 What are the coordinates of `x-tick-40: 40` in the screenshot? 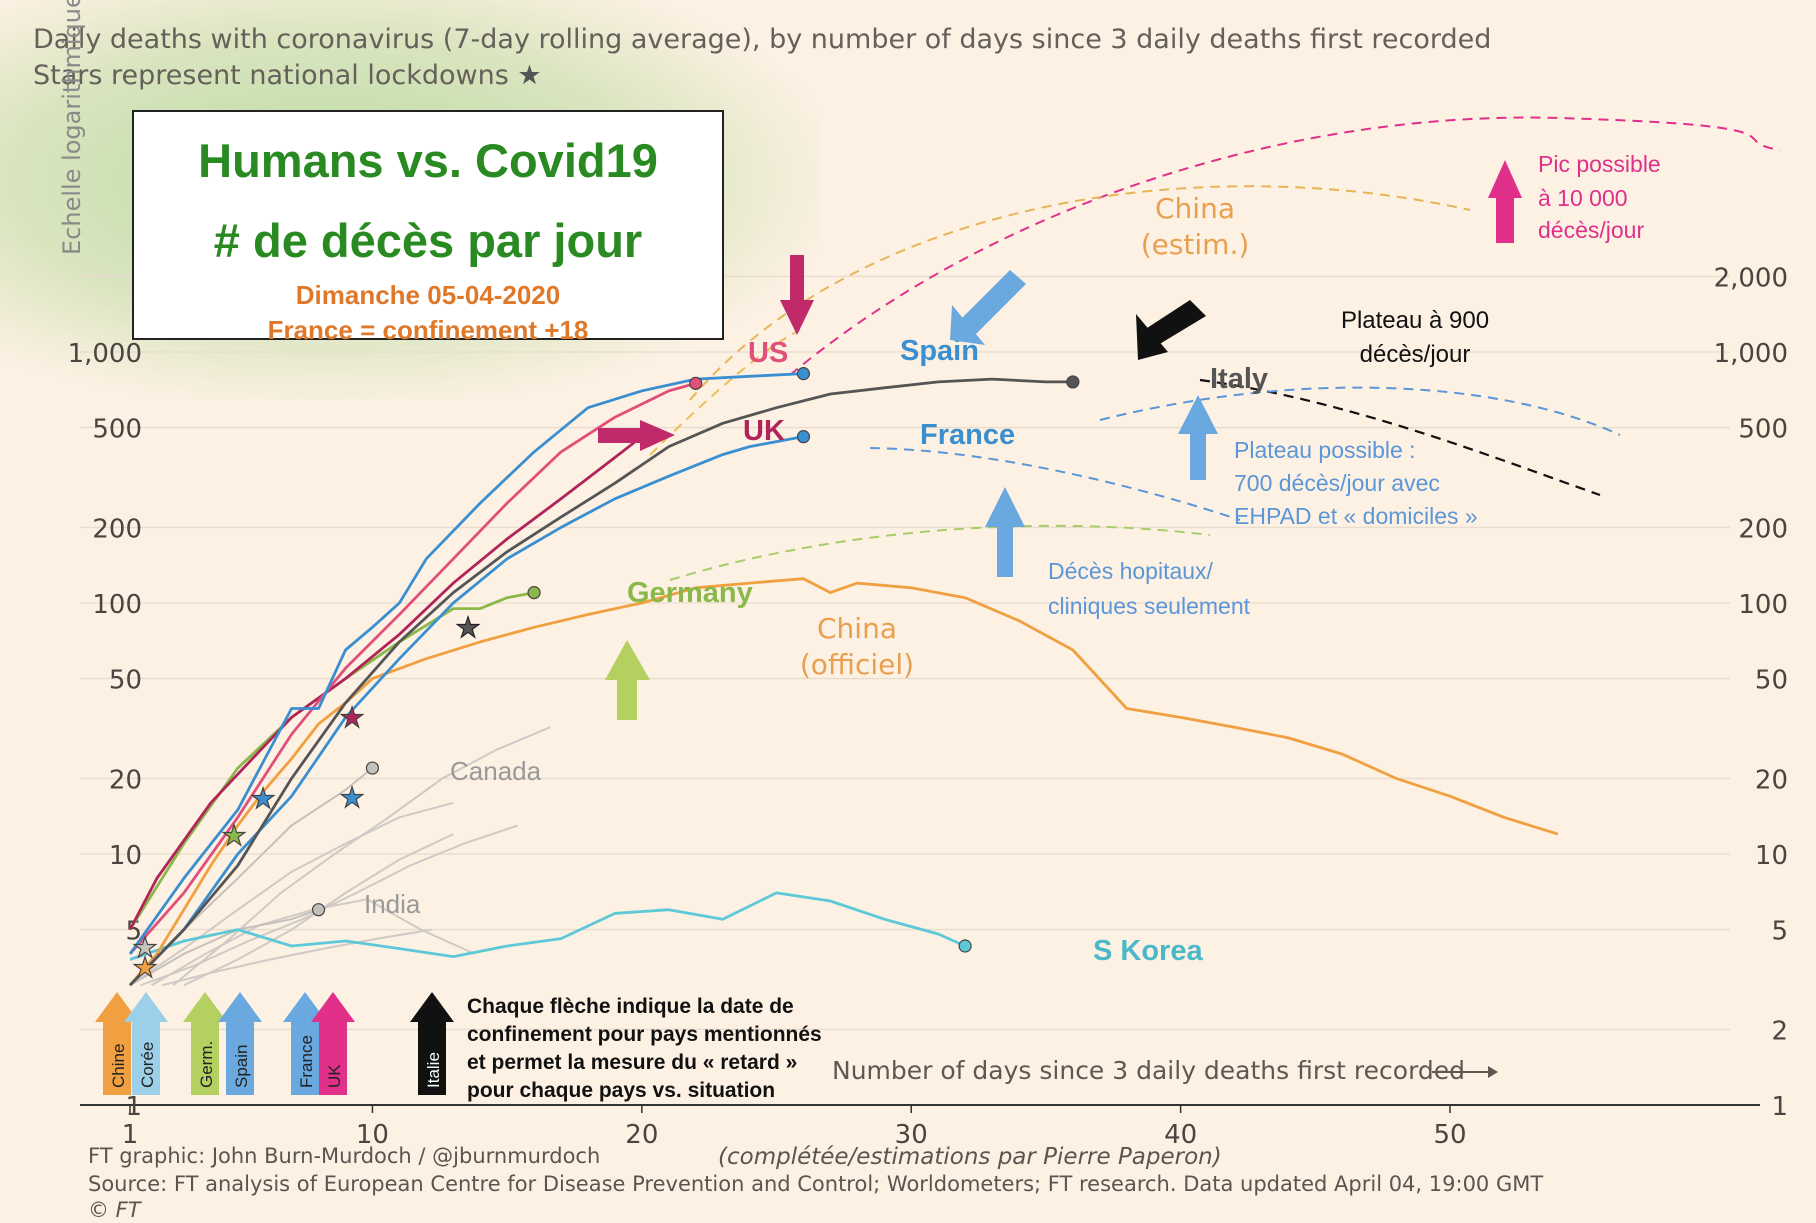 It's located at (1180, 1135).